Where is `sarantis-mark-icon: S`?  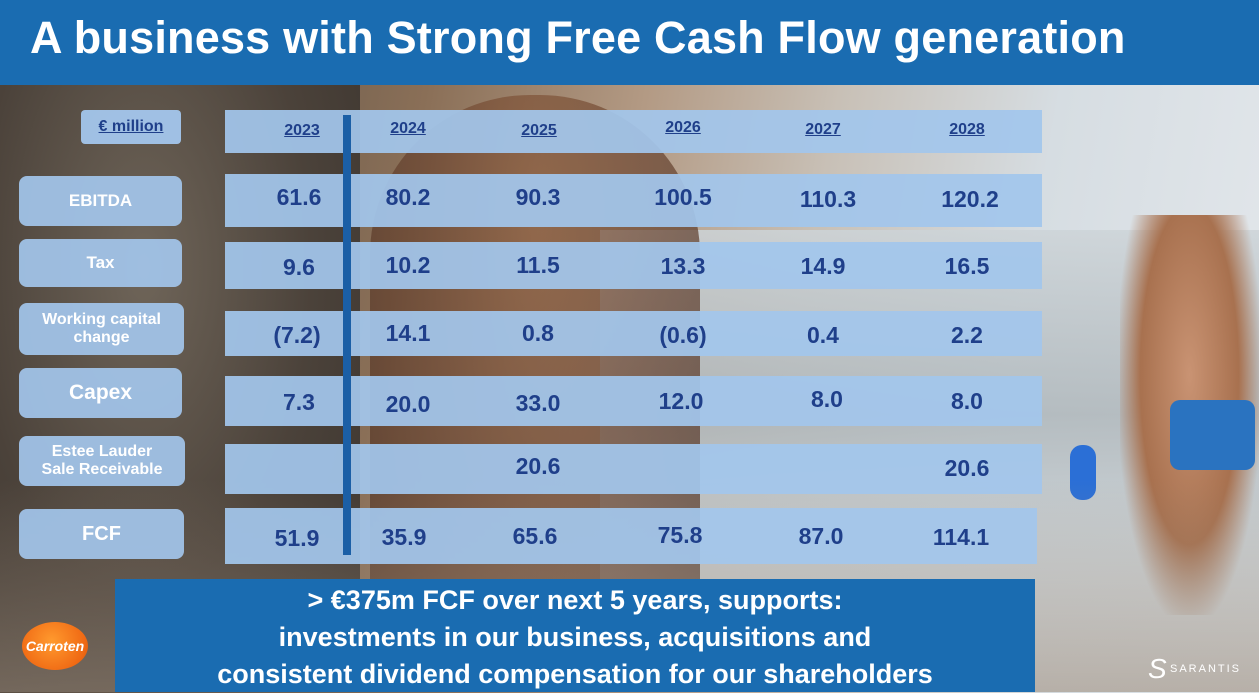 sarantis-mark-icon: S is located at coordinates (1158, 668).